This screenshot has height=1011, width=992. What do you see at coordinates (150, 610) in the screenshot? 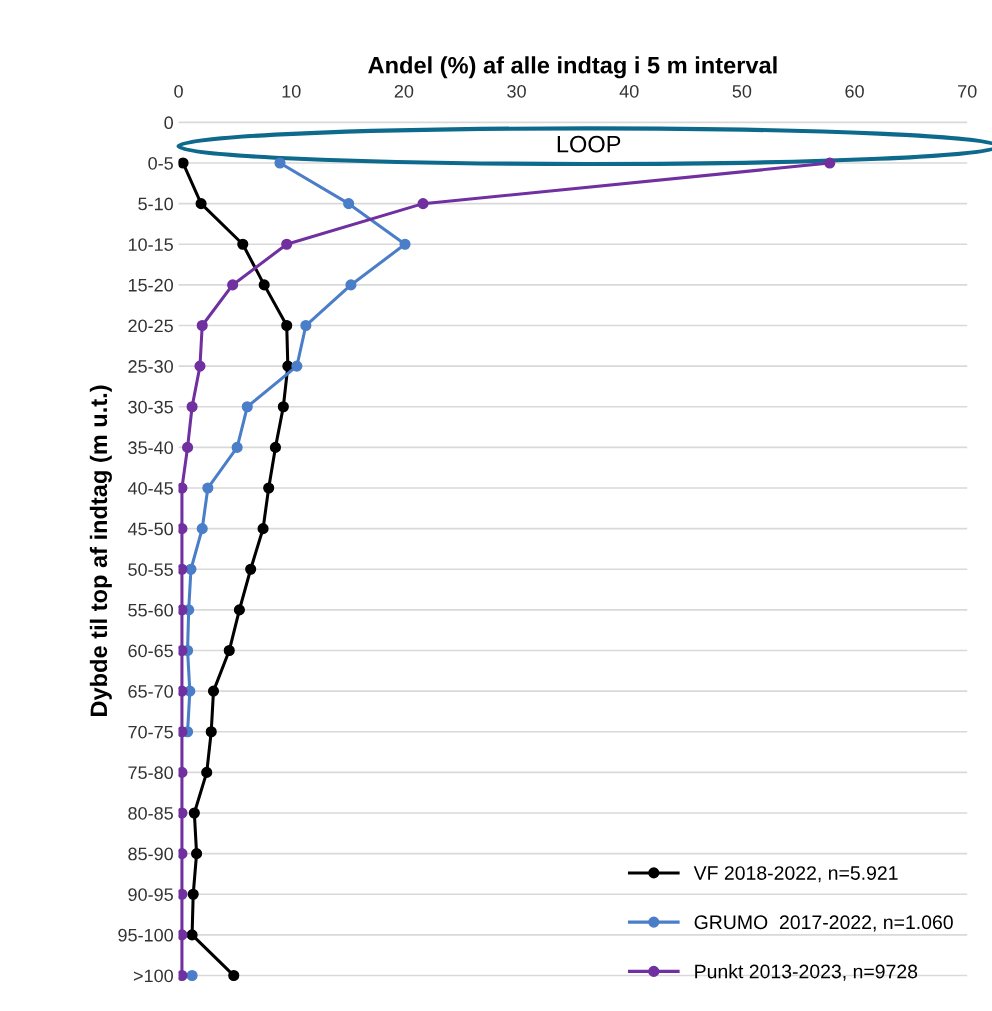
I see `y-tick-label: 55-60` at bounding box center [150, 610].